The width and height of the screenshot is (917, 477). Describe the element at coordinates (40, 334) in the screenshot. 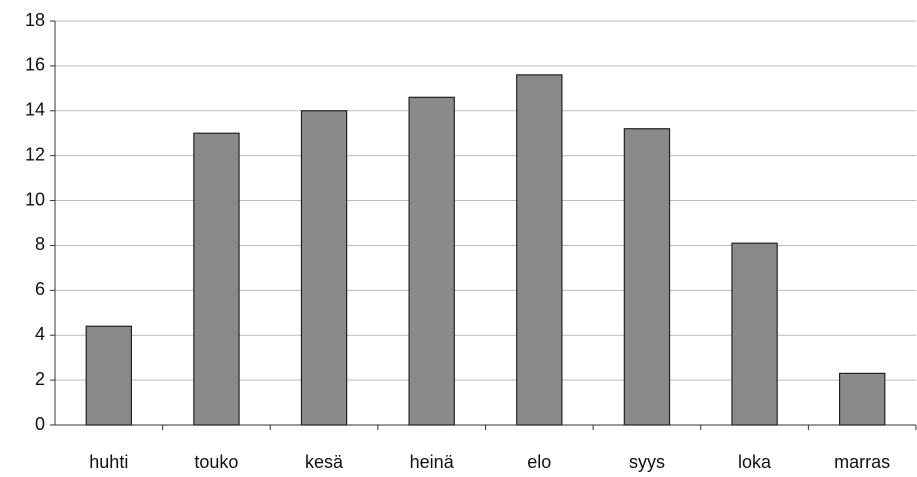

I see `y-tick-label: 4` at that location.